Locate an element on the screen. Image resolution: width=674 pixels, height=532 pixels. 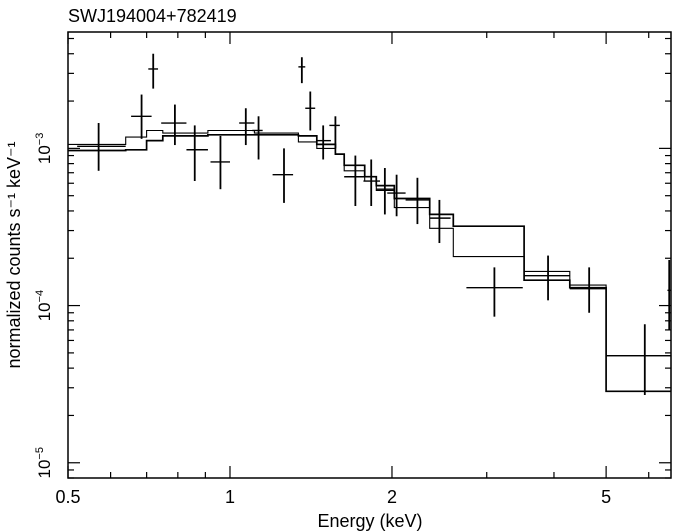
x-axis-label: Energy (keV) is located at coordinates (369, 521).